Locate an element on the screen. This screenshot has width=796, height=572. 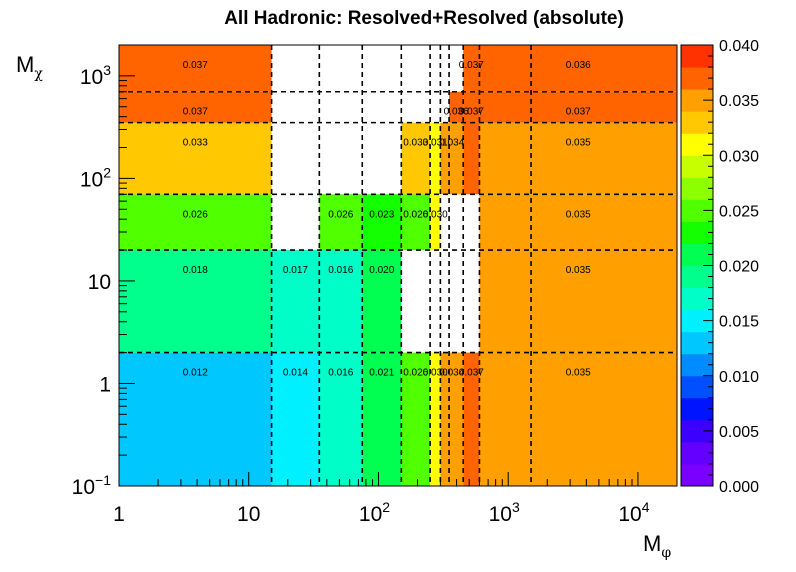
colorbar-tick-label: 0.035 is located at coordinates (739, 101).